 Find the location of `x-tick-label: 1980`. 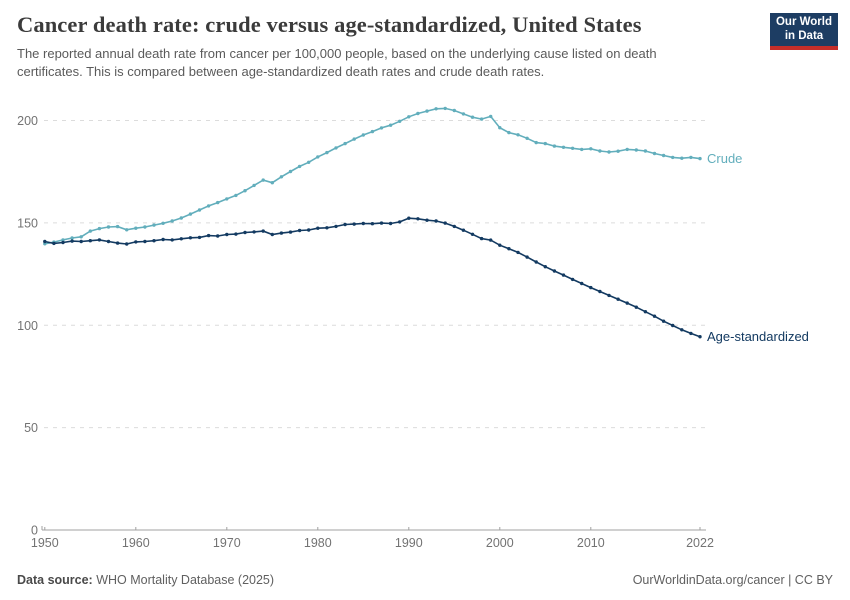

x-tick-label: 1980 is located at coordinates (318, 543).